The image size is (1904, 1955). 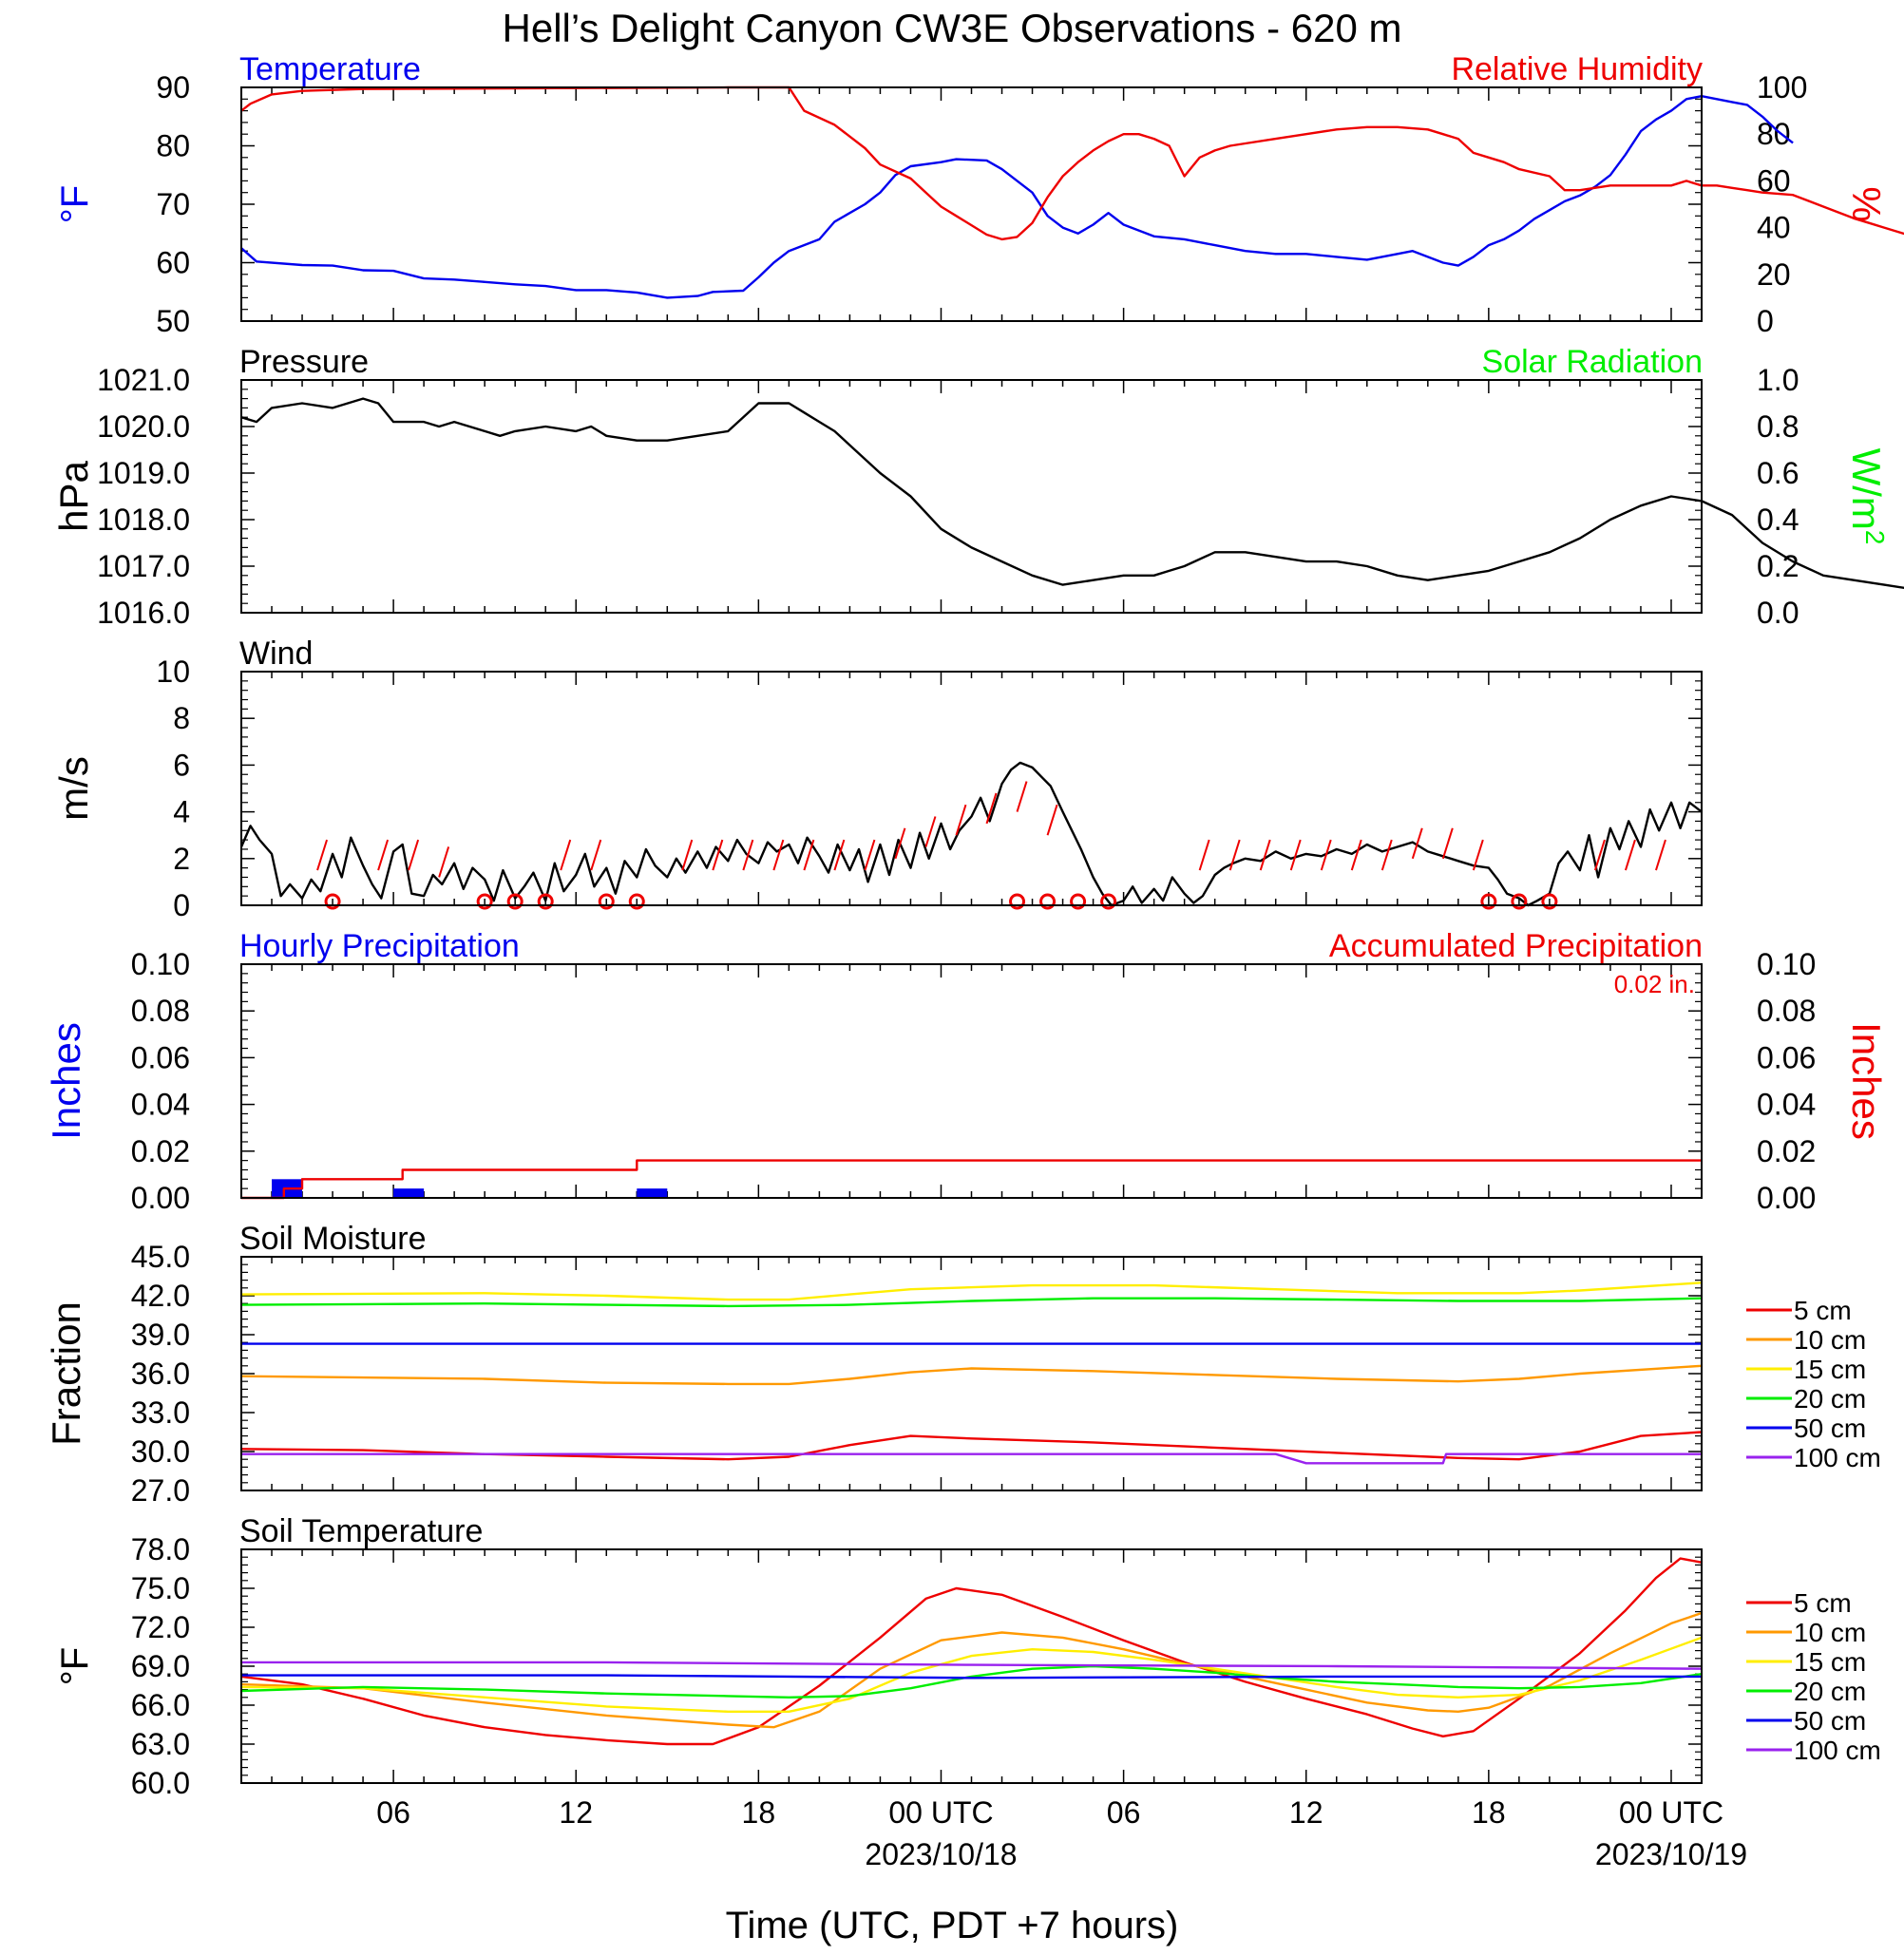 I want to click on y-axis-label-left: °F, so click(x=75, y=204).